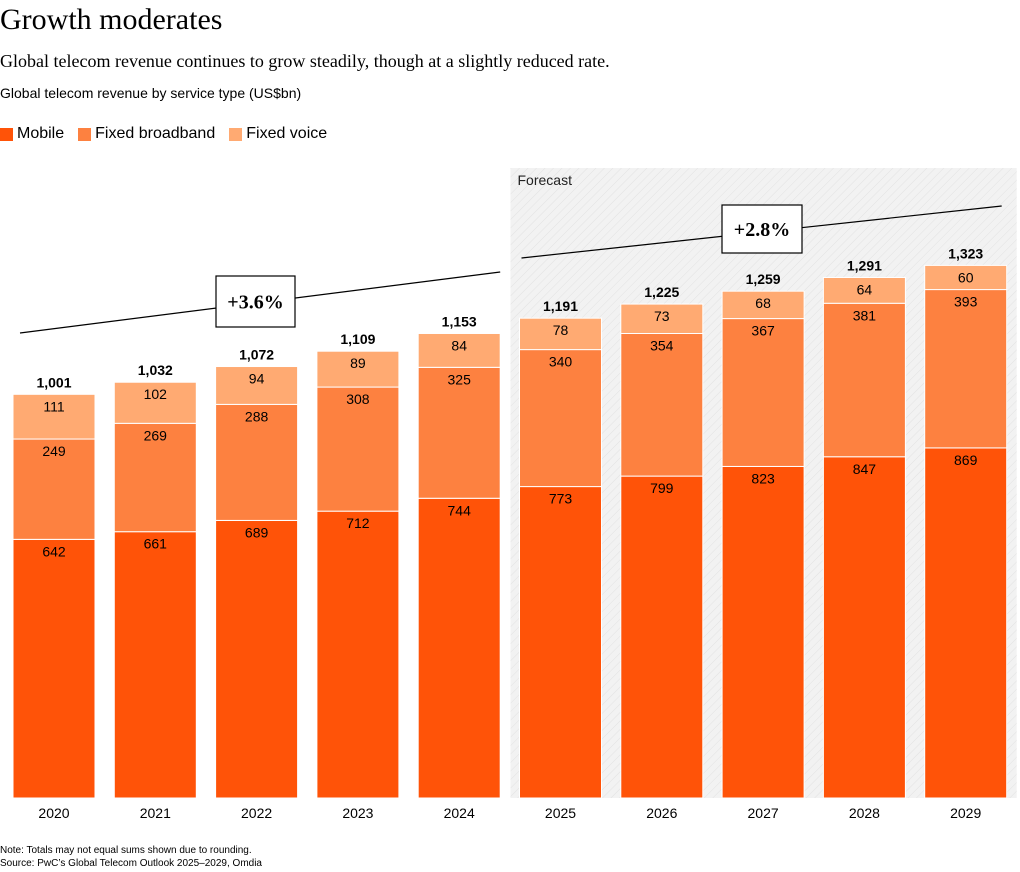 This screenshot has width=1020, height=872. I want to click on legend-label-mobile: Mobile, so click(41, 133).